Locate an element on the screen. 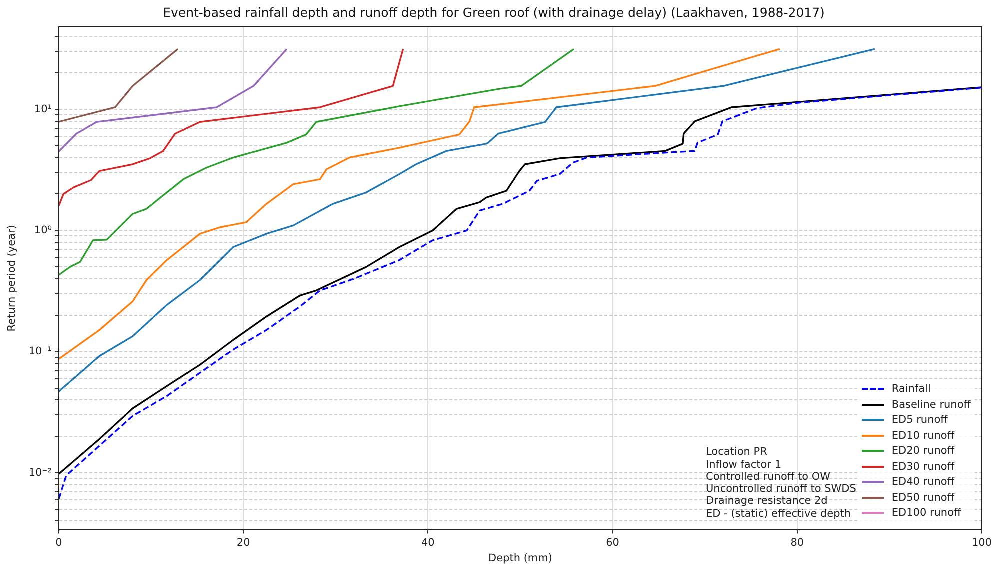 The height and width of the screenshot is (567, 995). x-tick-label: 100 is located at coordinates (982, 542).